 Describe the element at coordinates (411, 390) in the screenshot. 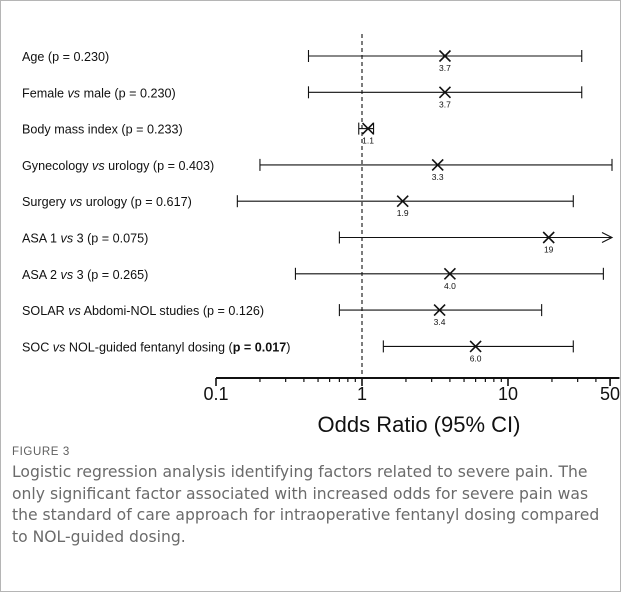

I see `x-axis: 0.1 1 10 50` at that location.